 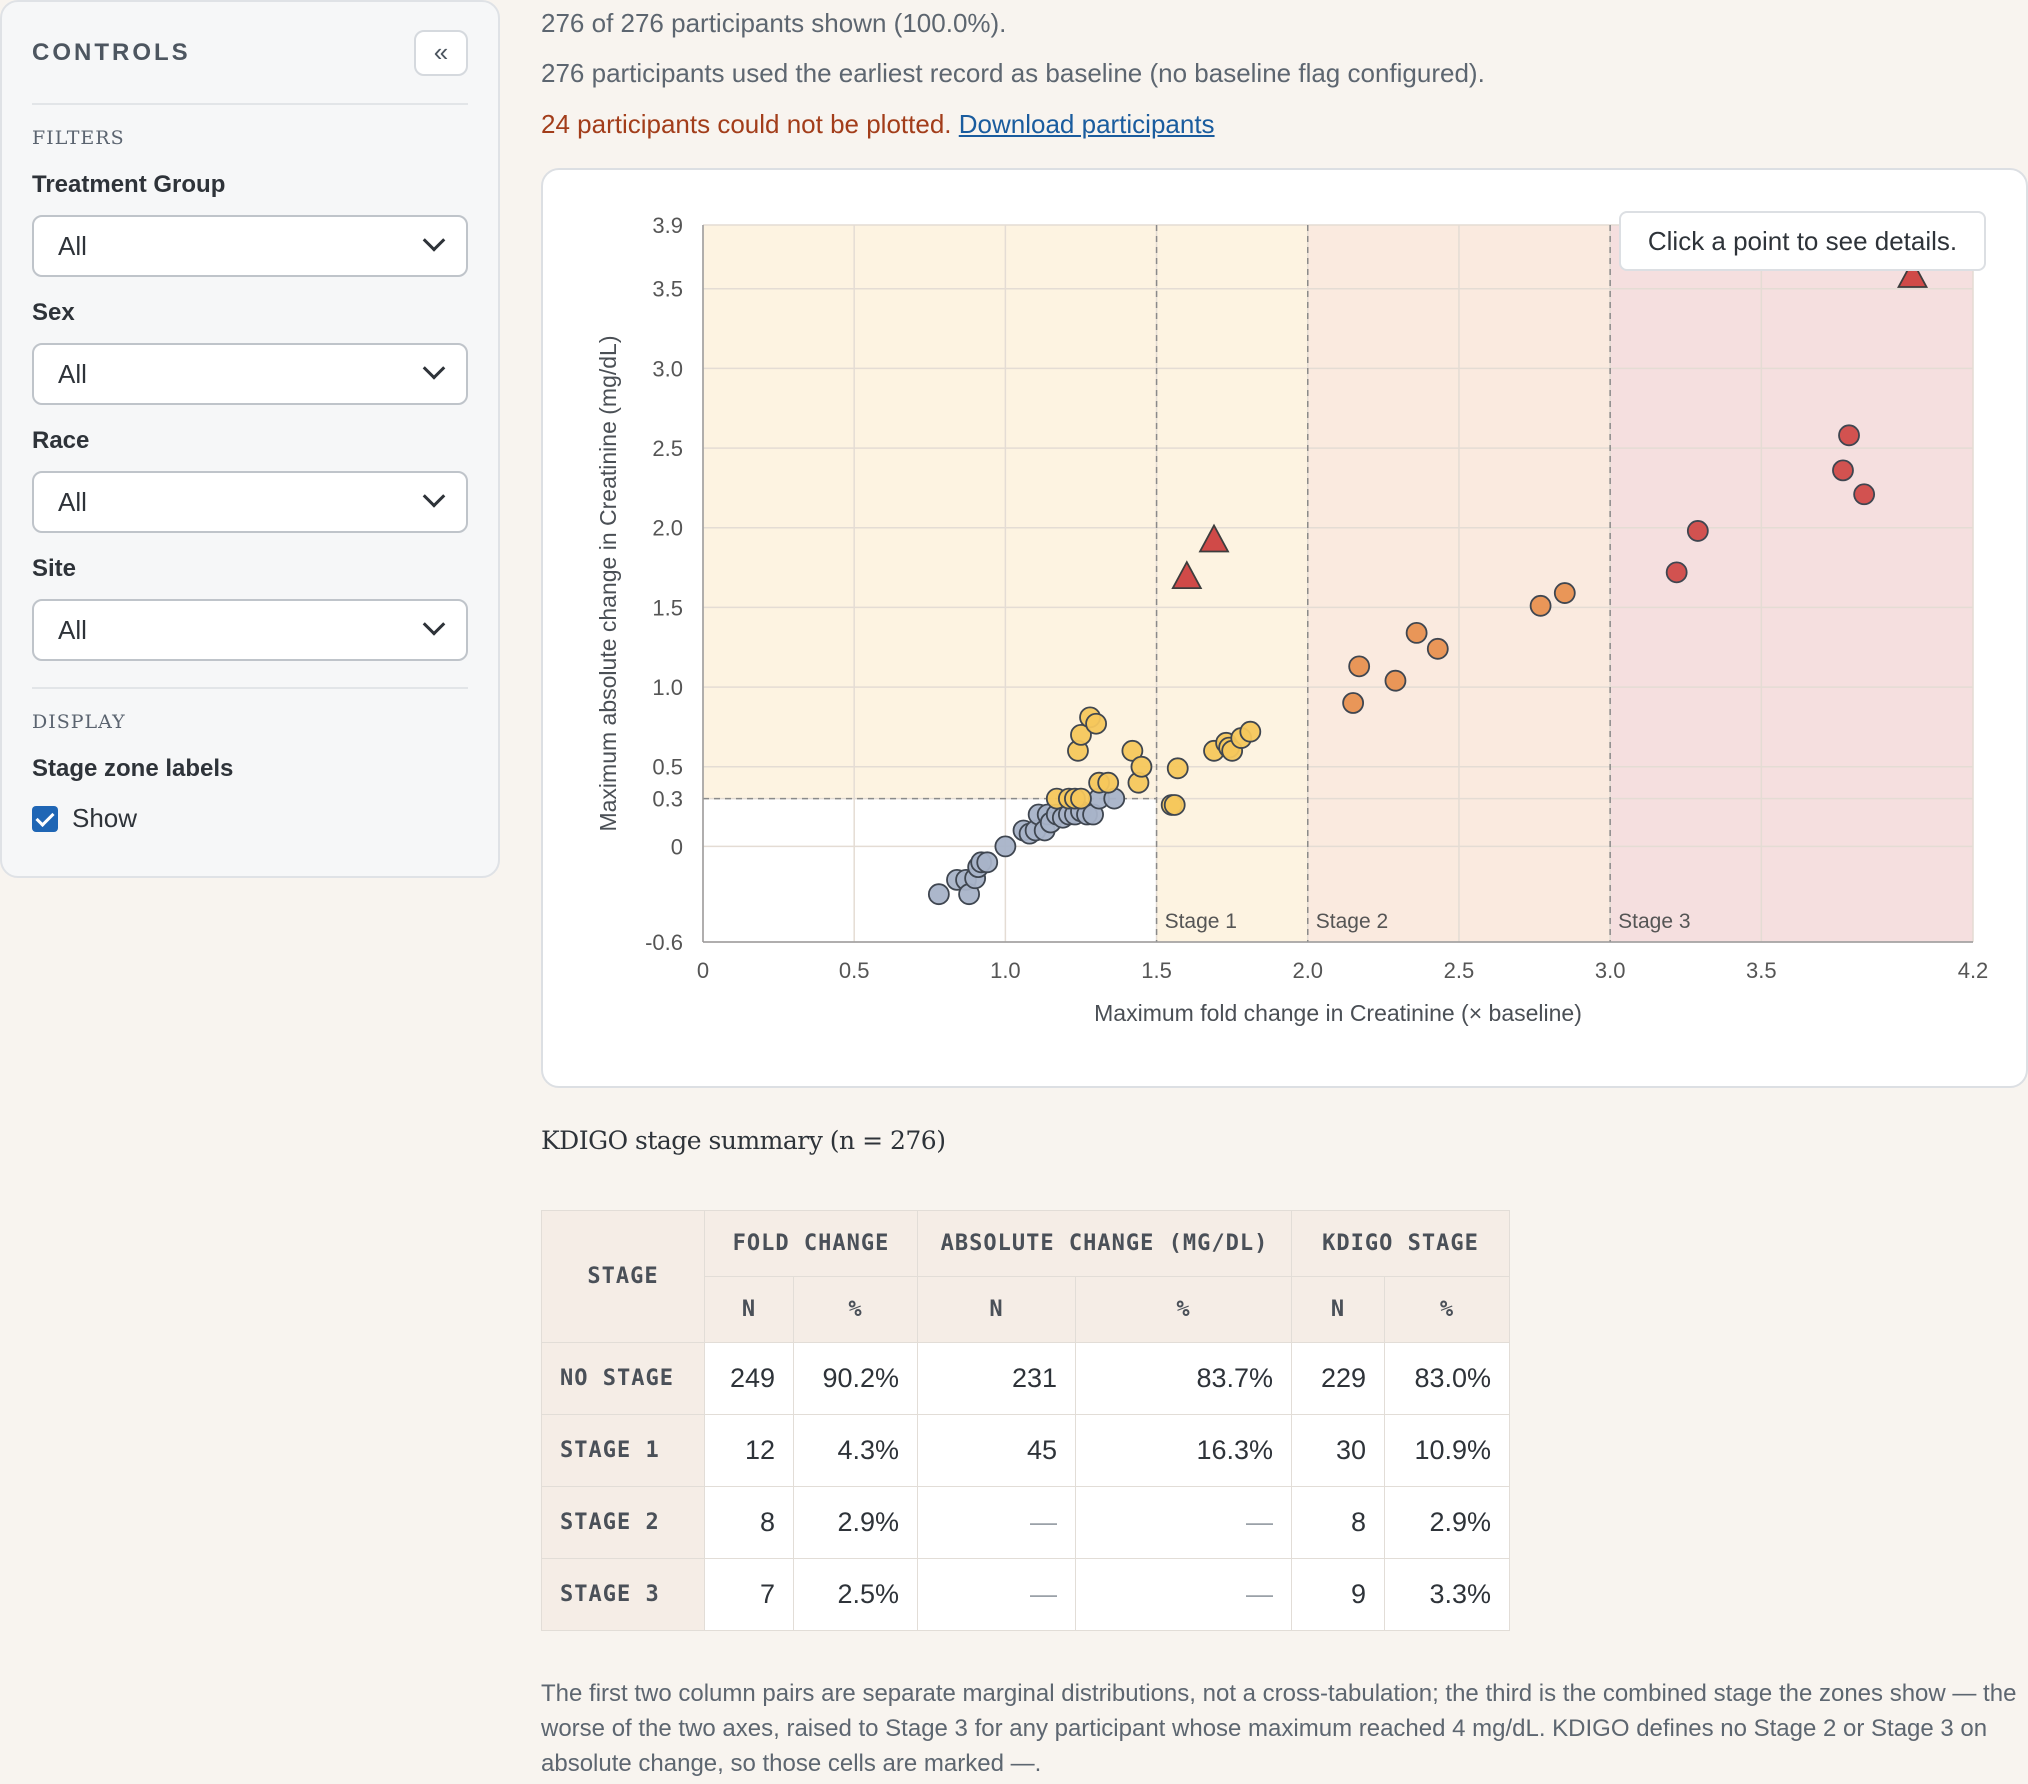 I want to click on row-stage: NO STAGE, so click(x=623, y=1378).